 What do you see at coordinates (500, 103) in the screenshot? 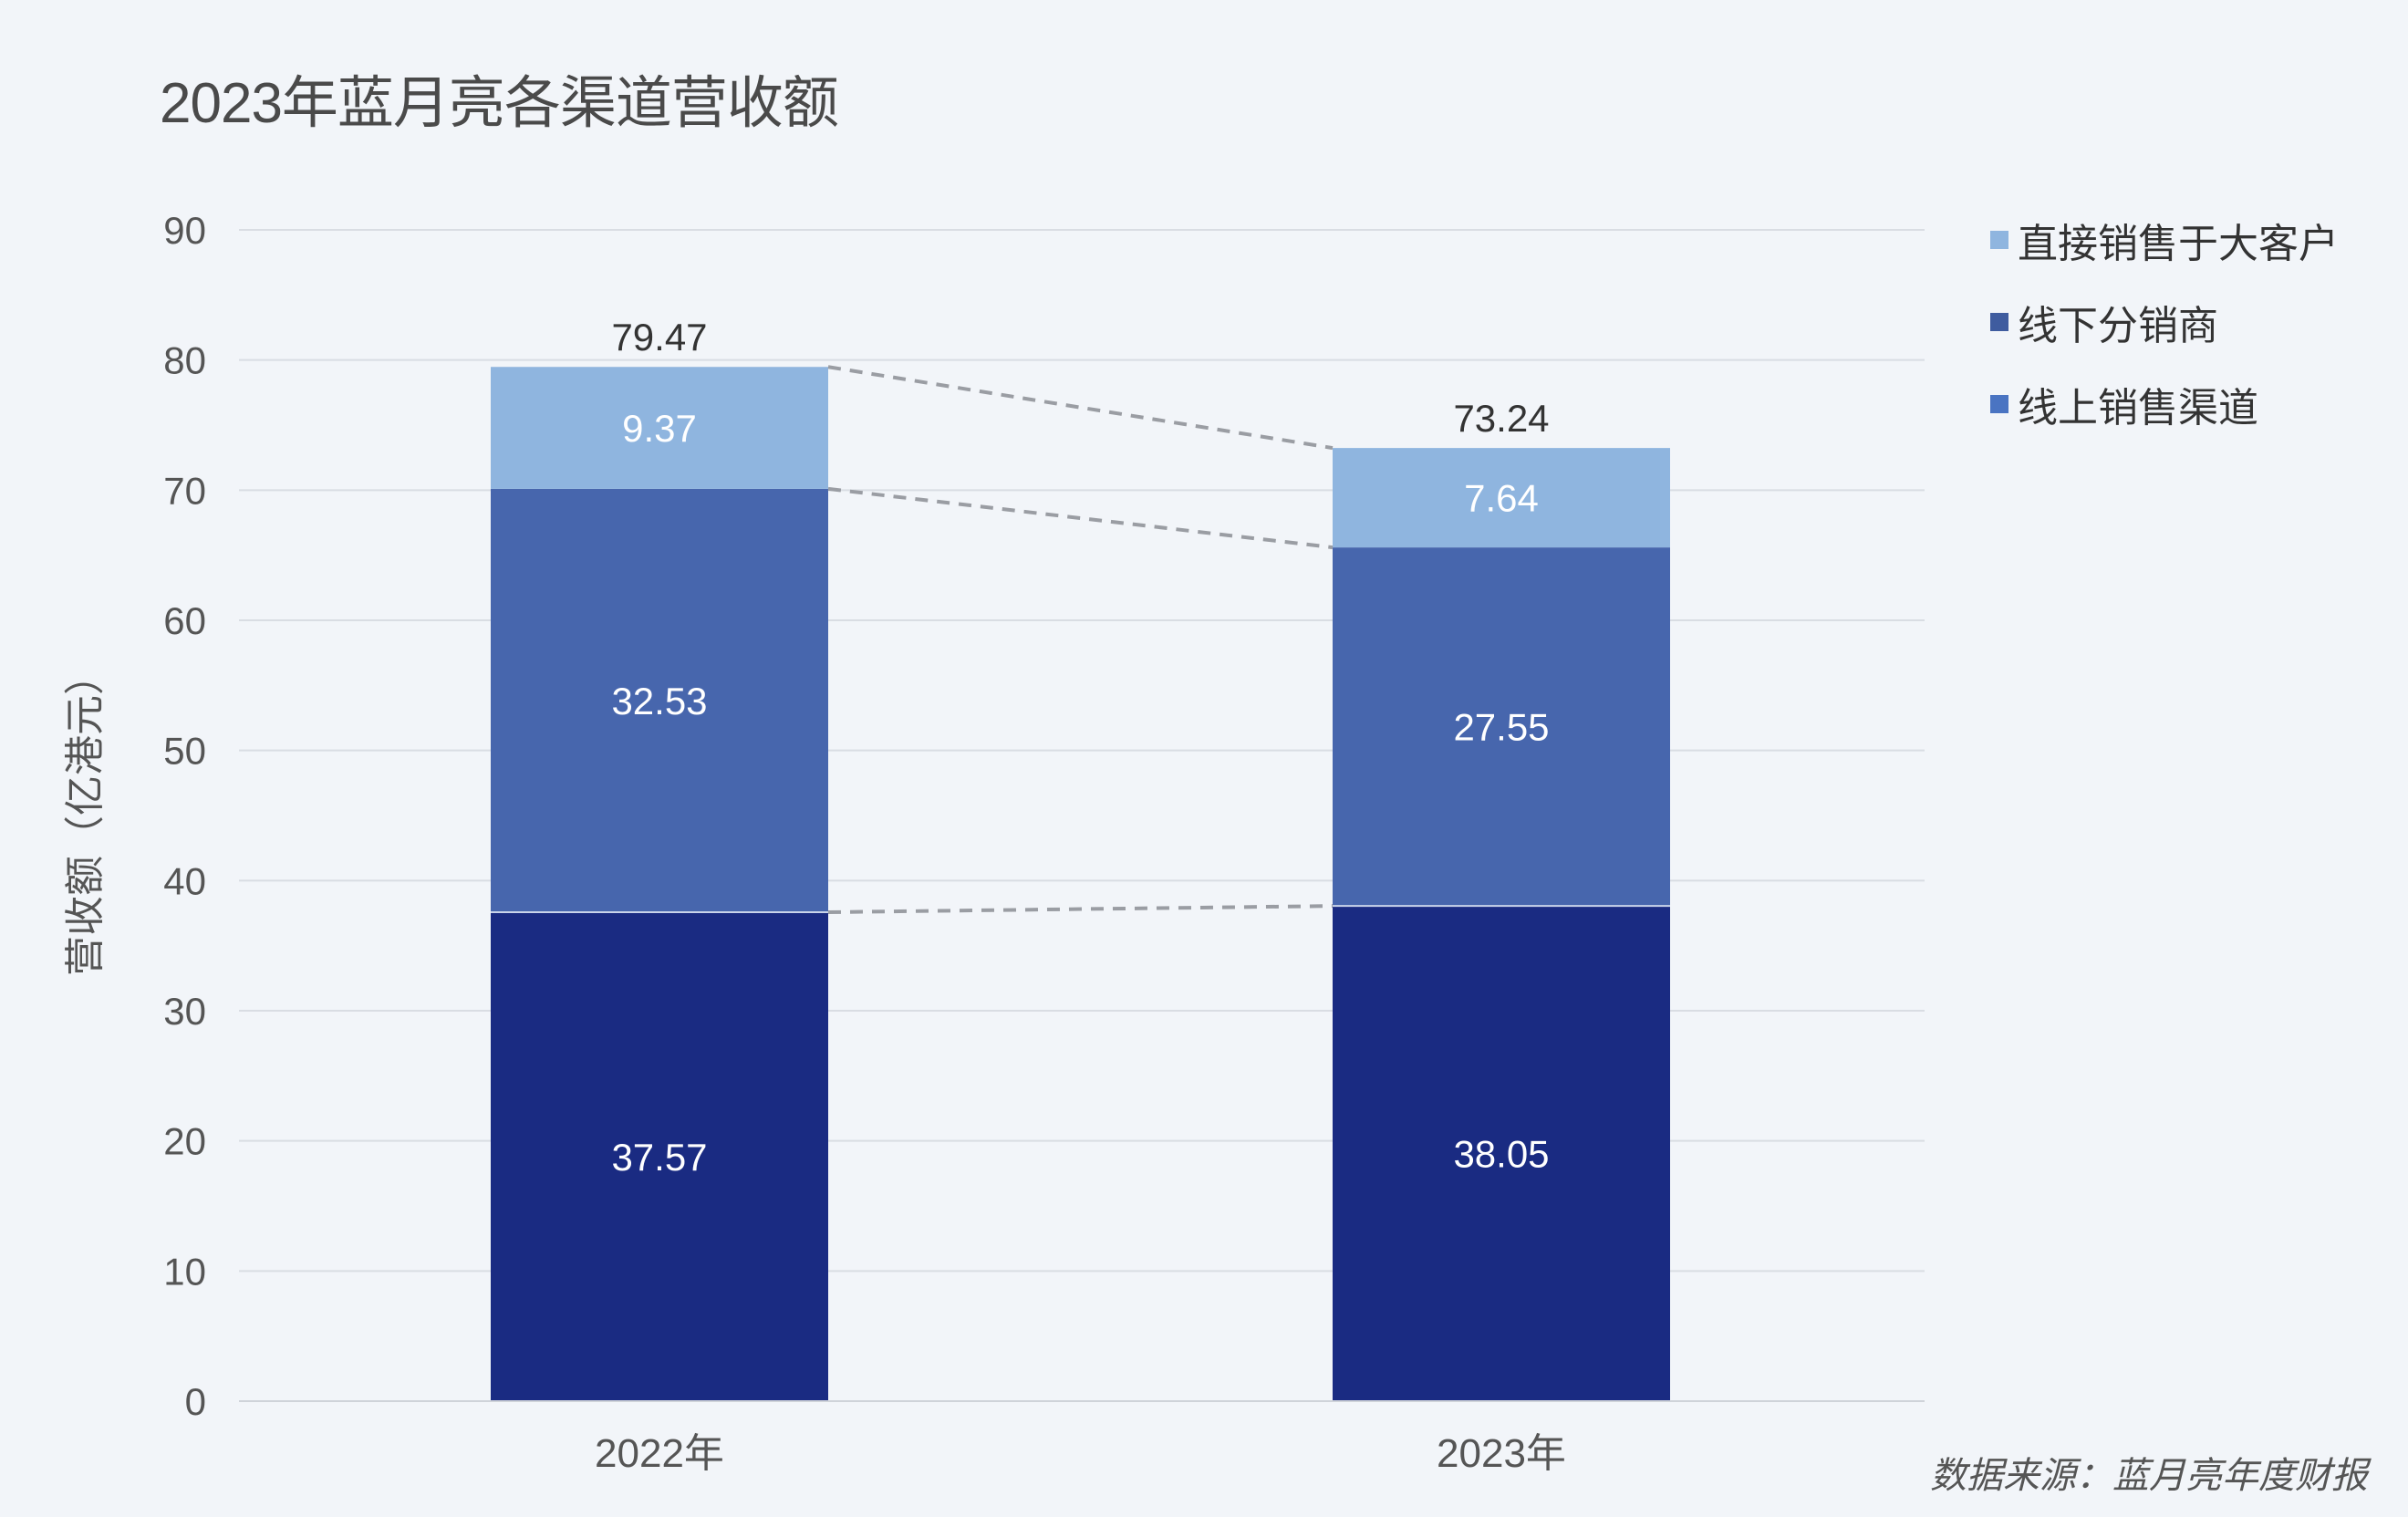
I see `chart-title: 2023年蓝月亮各渠道营收额` at bounding box center [500, 103].